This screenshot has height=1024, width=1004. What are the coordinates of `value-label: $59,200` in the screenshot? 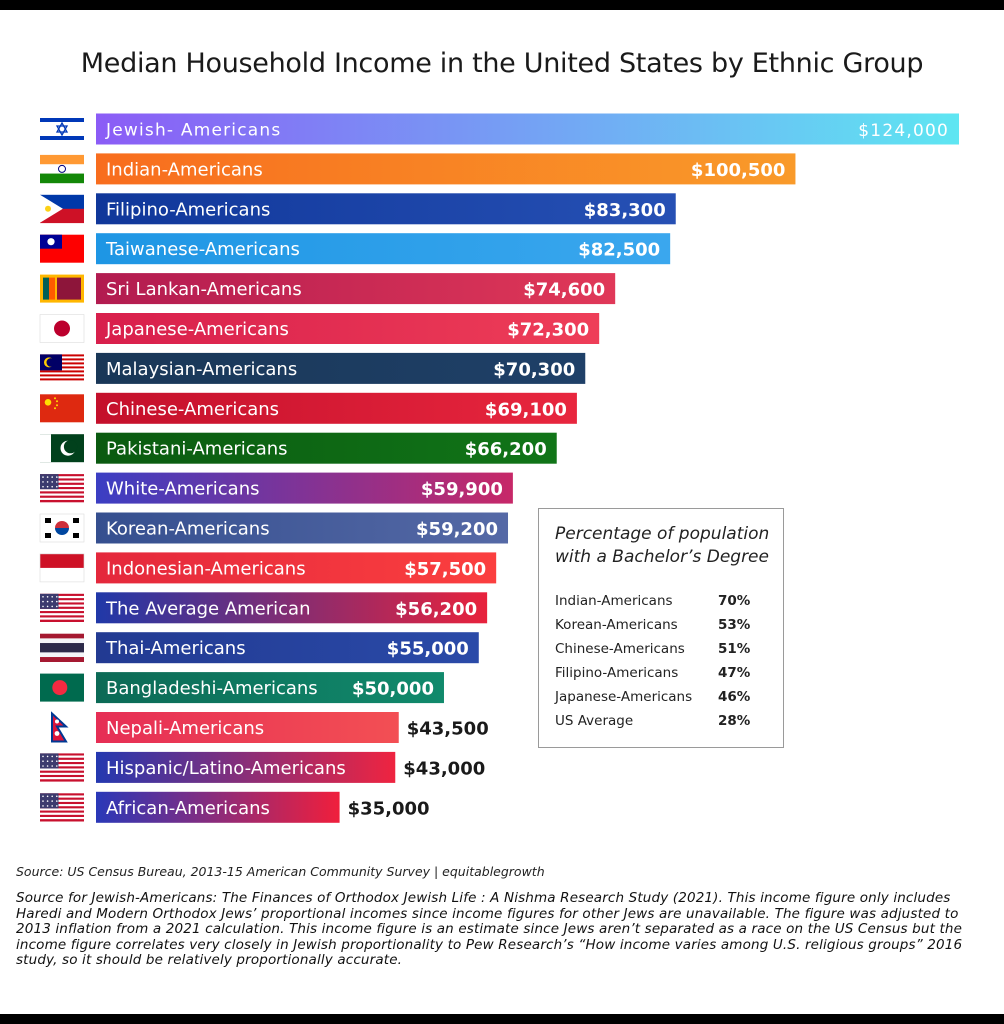 It's located at (457, 529).